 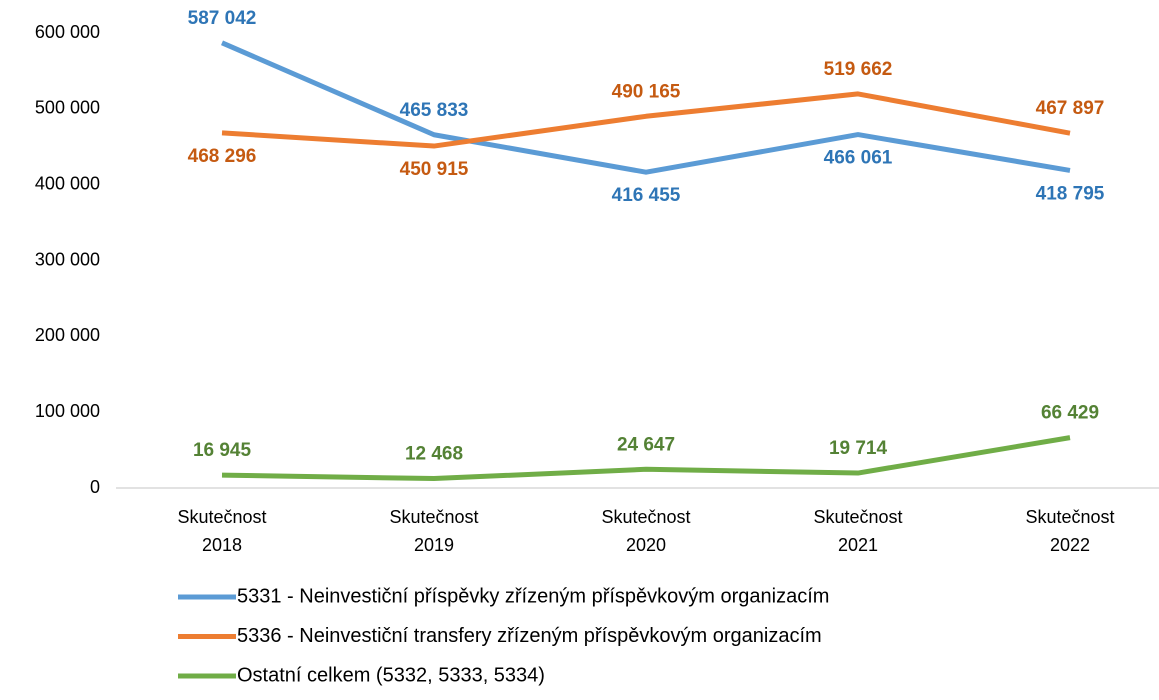 What do you see at coordinates (67, 183) in the screenshot?
I see `y-tick-label: 400 000` at bounding box center [67, 183].